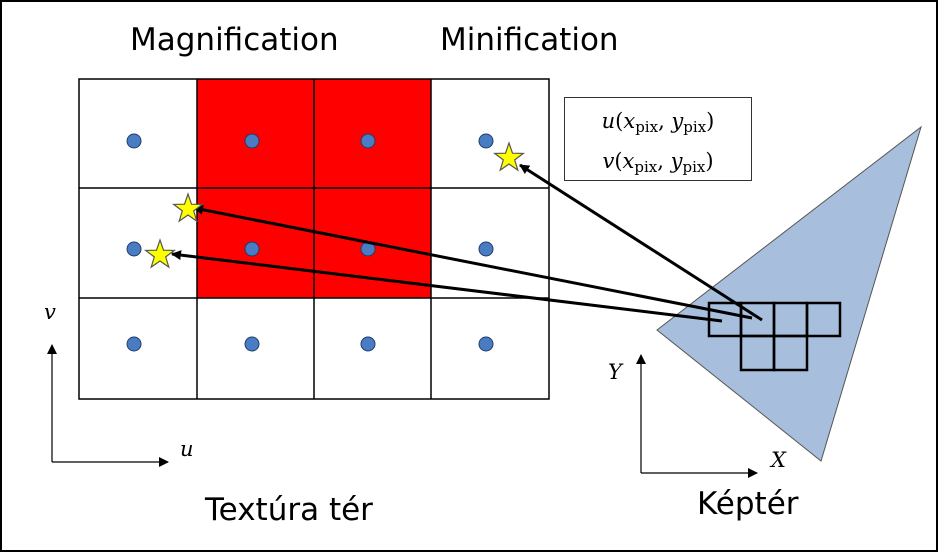 The height and width of the screenshot is (552, 938). Describe the element at coordinates (108, 405) in the screenshot. I see `texture-axes` at that location.